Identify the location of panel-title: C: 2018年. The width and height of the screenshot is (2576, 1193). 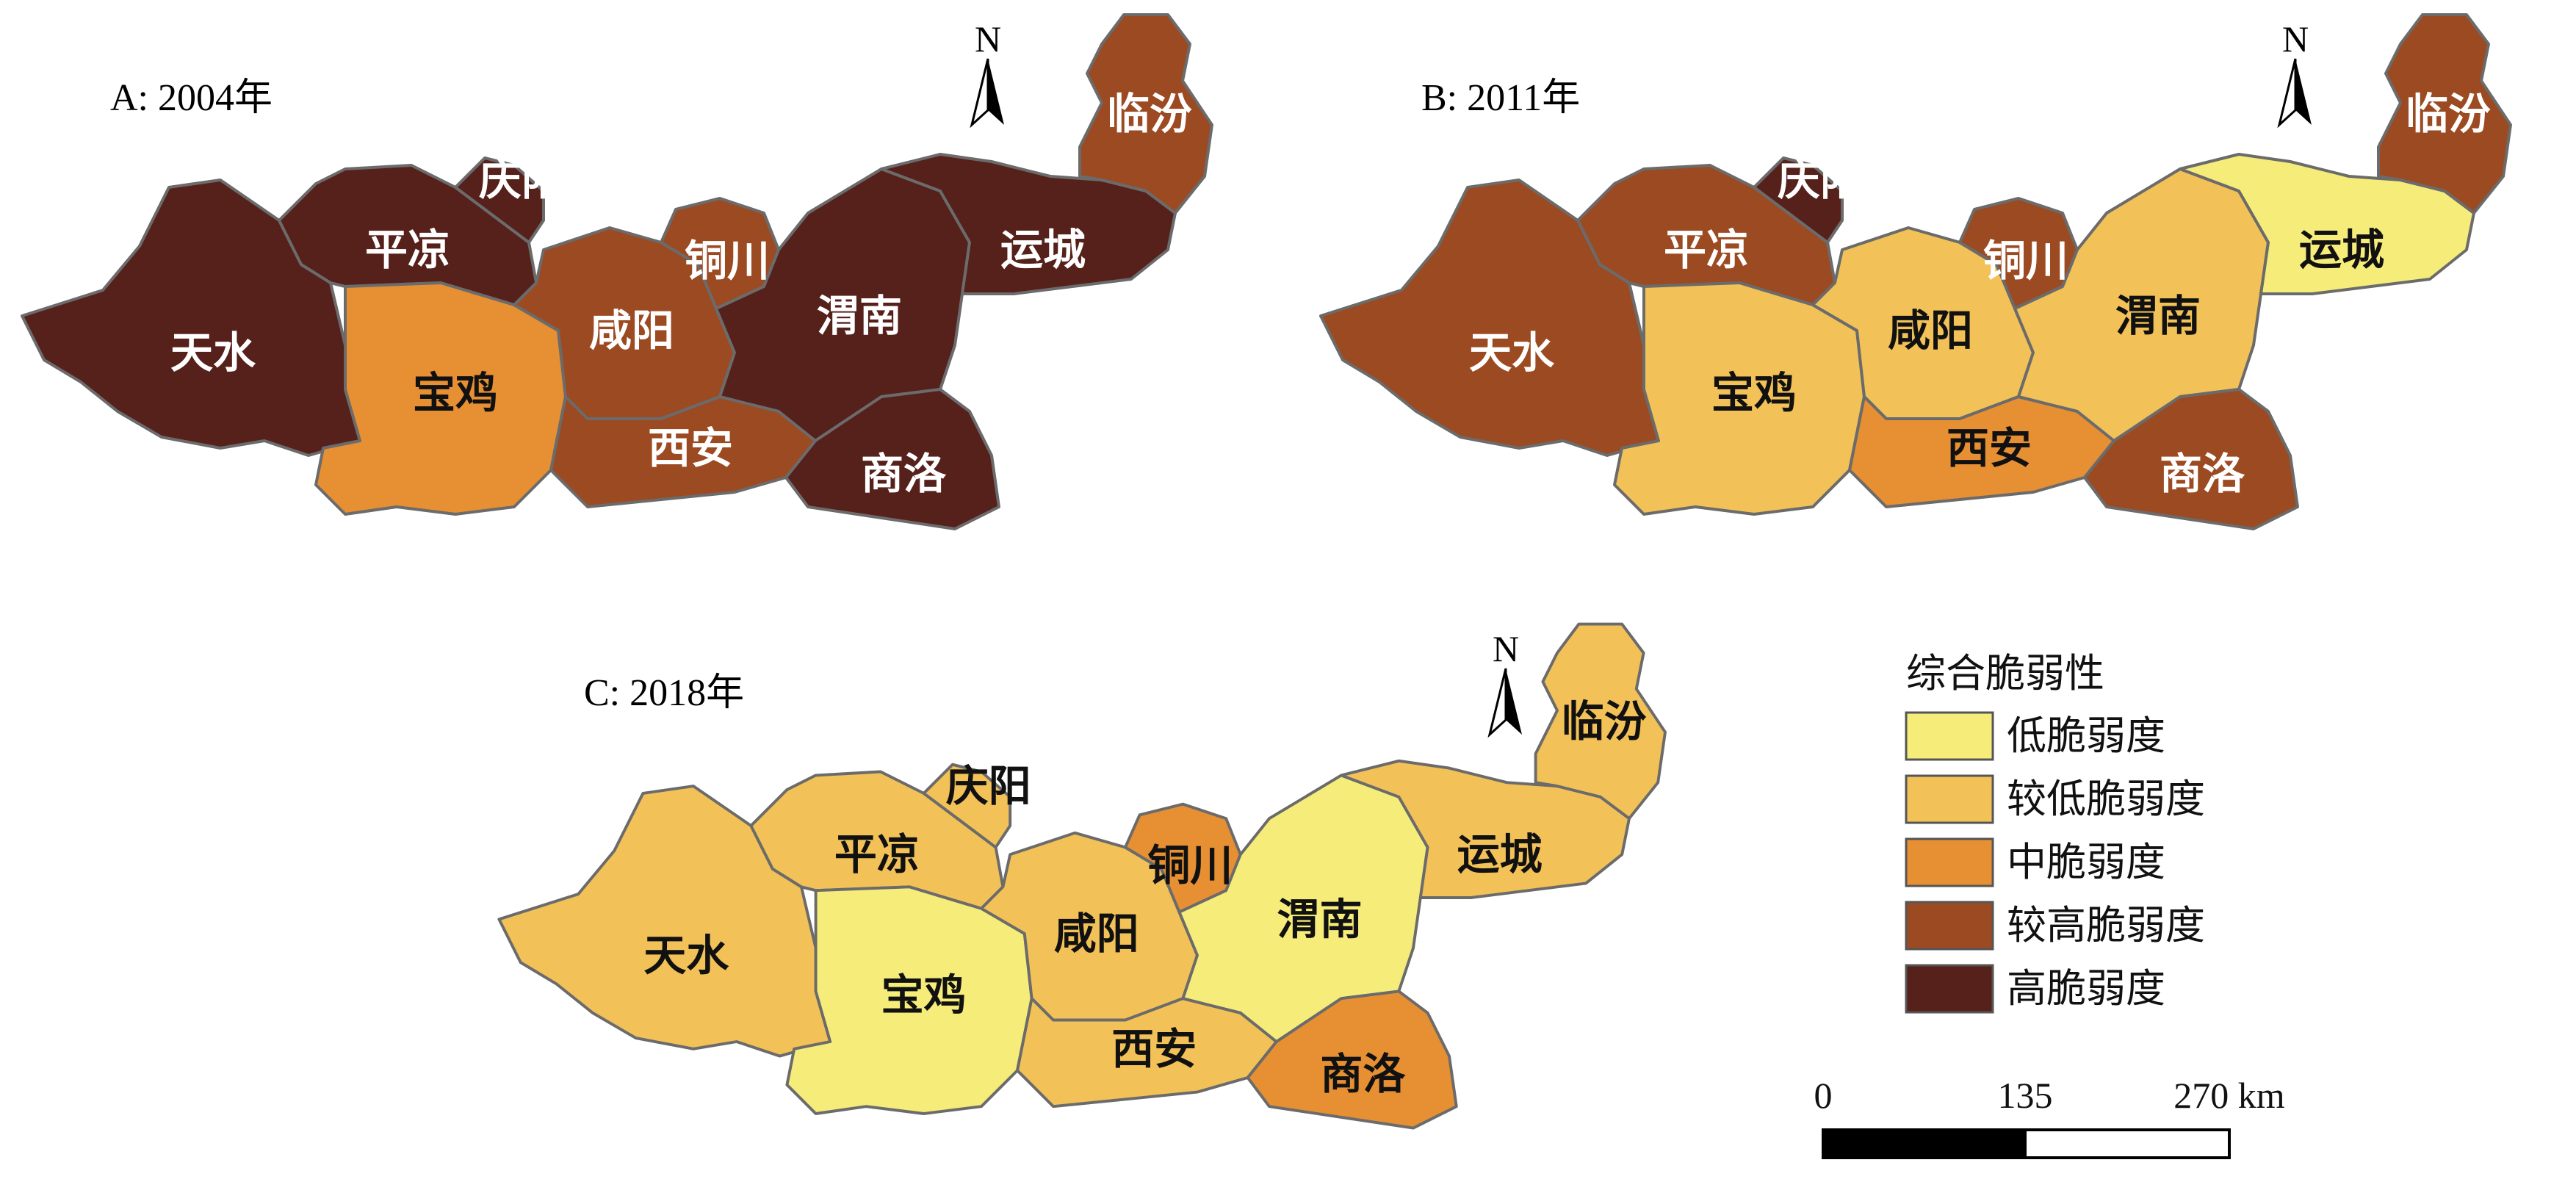
(664, 693).